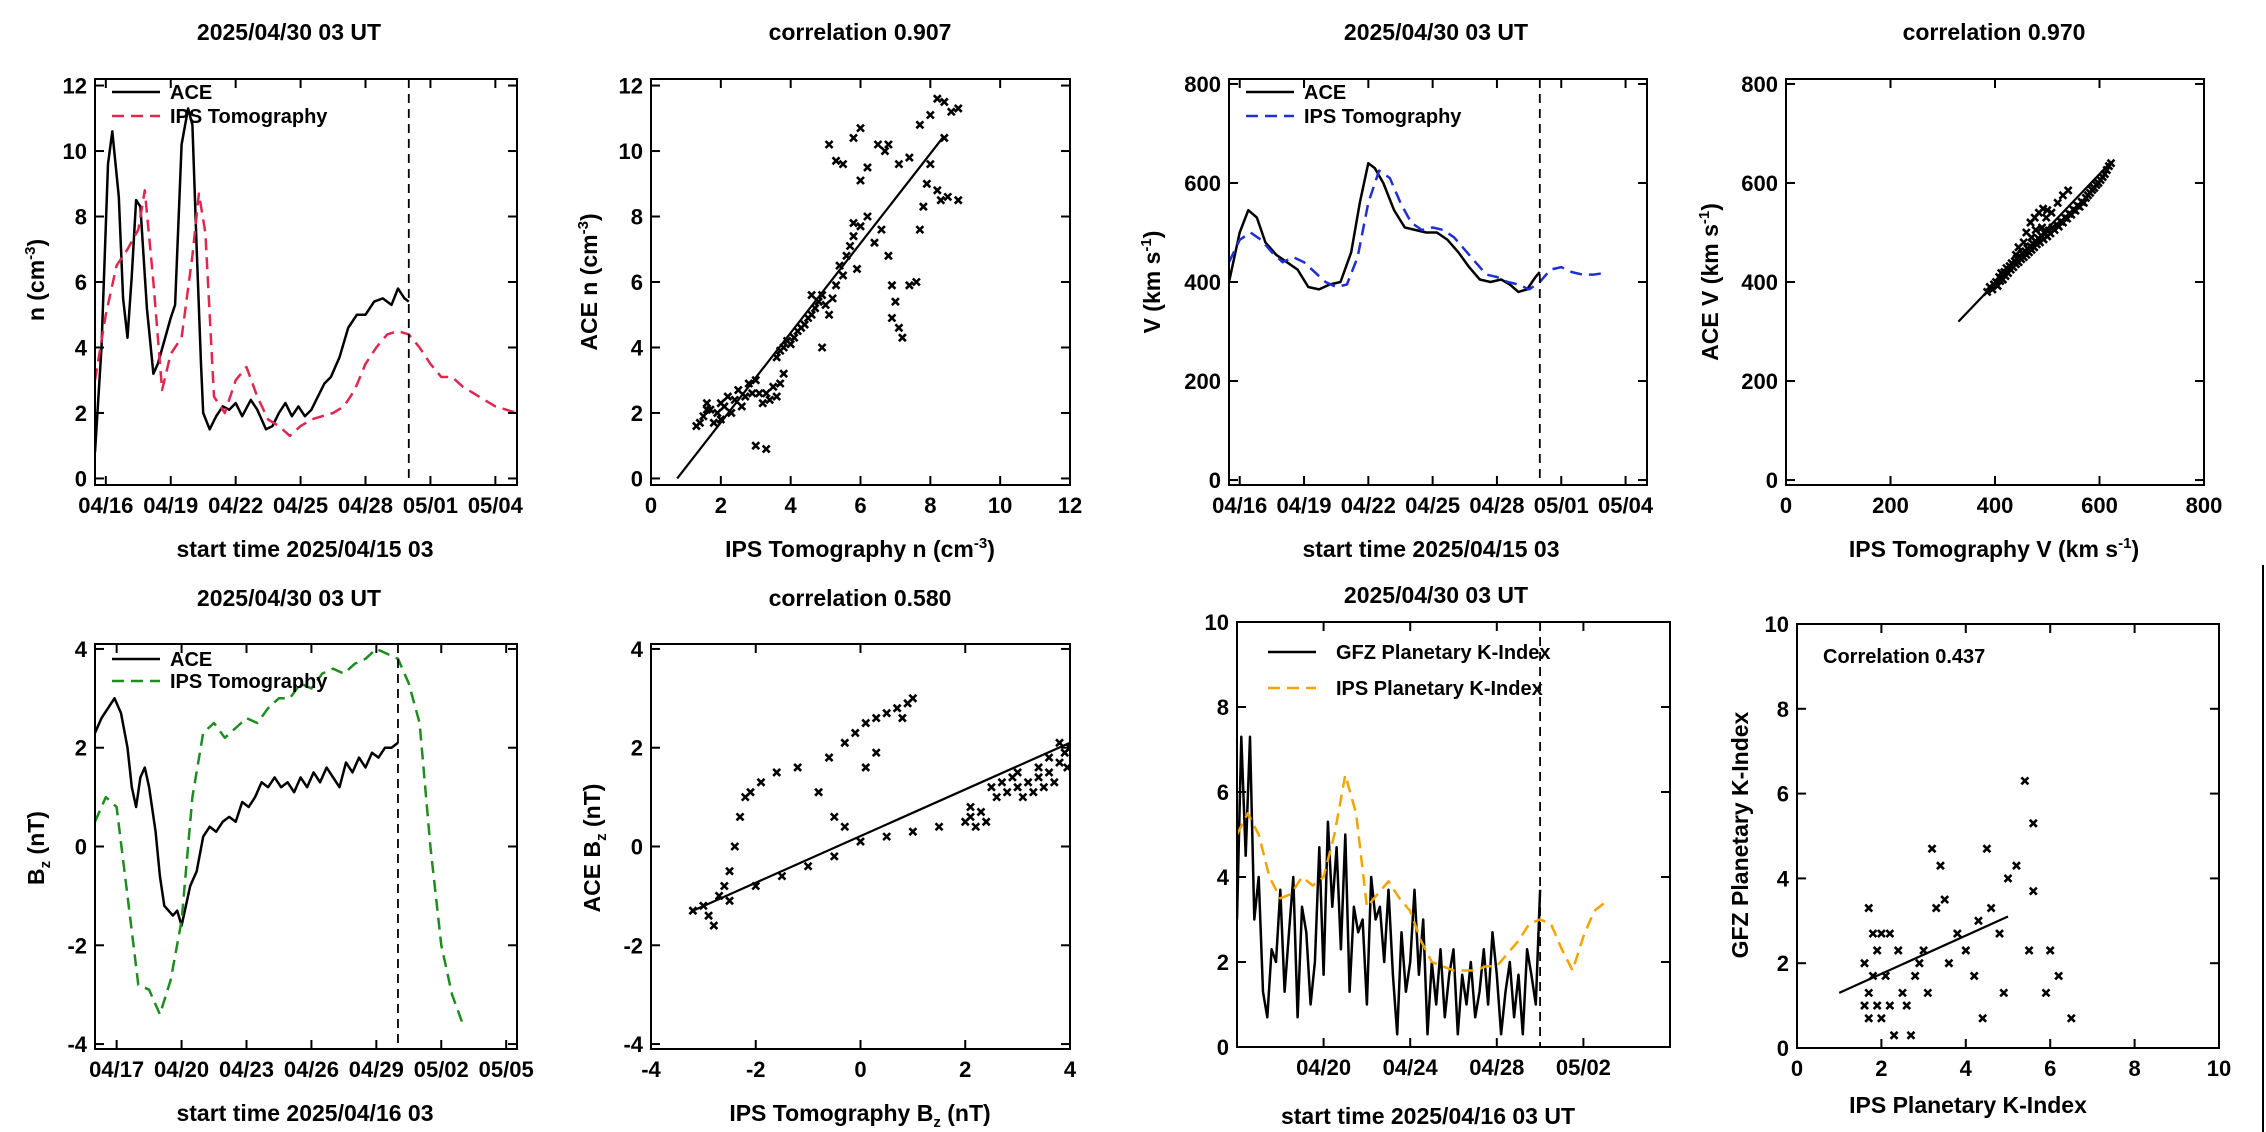 Image resolution: width=2266 pixels, height=1132 pixels. Describe the element at coordinates (1439, 689) in the screenshot. I see `legend-label-ips: IPS Planetary K-Index` at that location.